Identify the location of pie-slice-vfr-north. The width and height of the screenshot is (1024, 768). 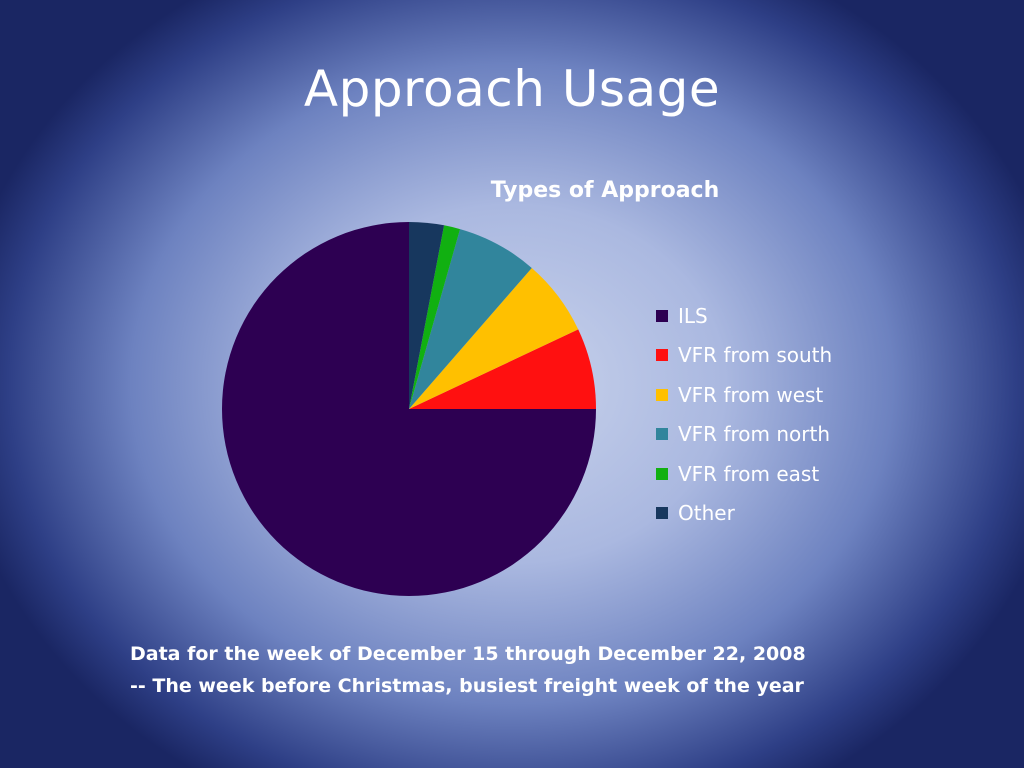
(470, 319).